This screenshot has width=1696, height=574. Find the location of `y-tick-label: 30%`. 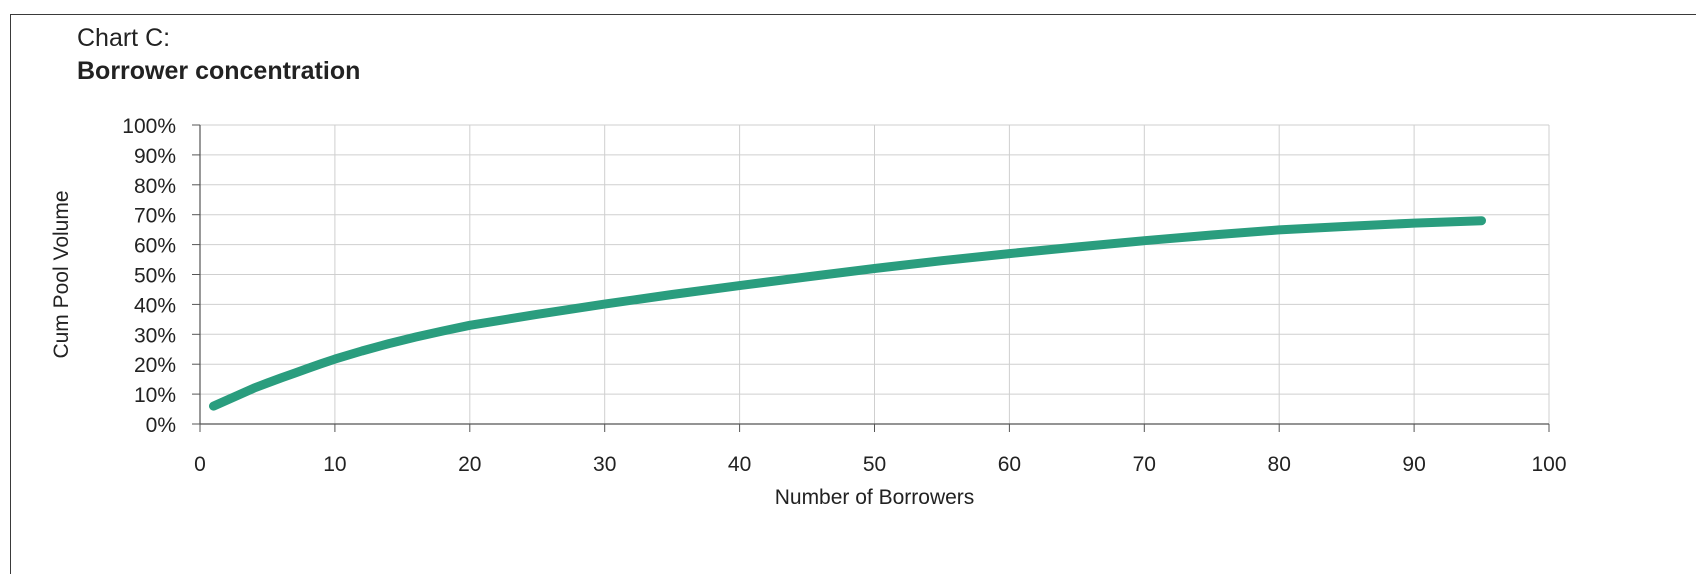

y-tick-label: 30% is located at coordinates (155, 335).